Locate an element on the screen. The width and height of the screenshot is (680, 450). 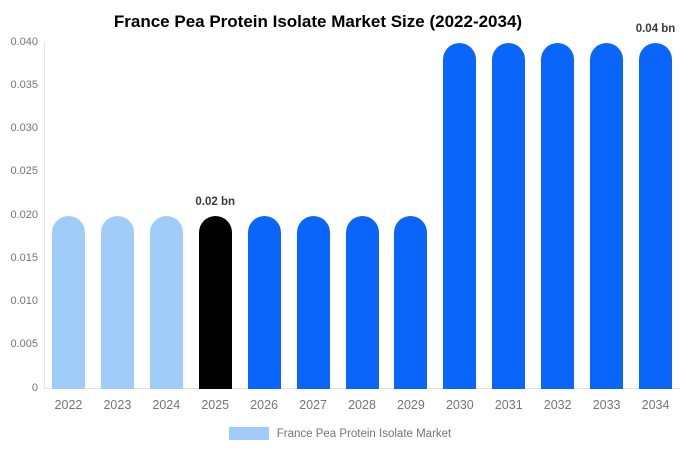
bar-2024 is located at coordinates (166, 302).